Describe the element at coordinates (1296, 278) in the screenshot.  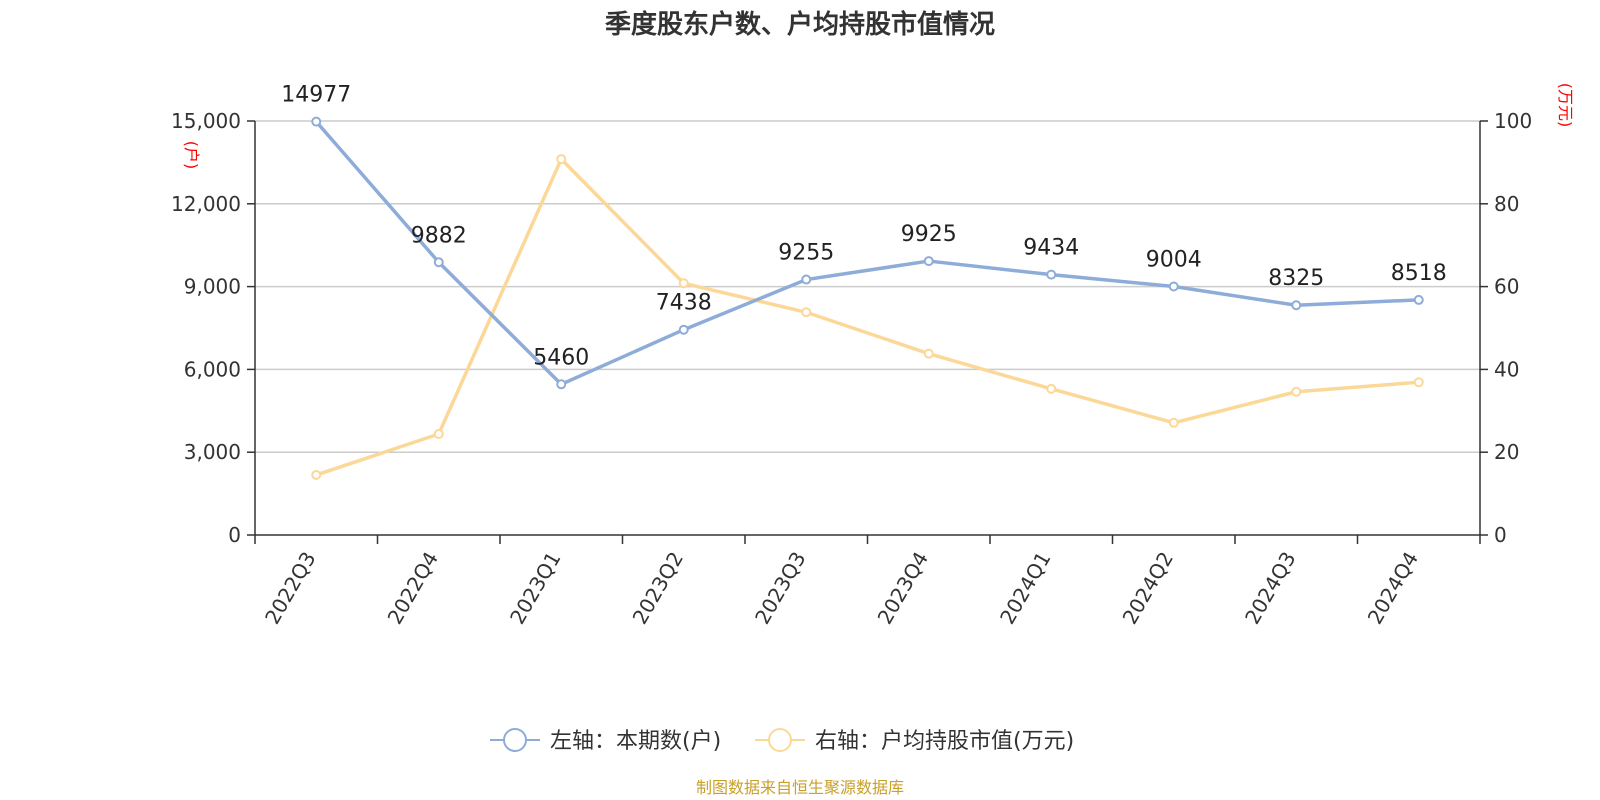
I see `data-label: 8325` at that location.